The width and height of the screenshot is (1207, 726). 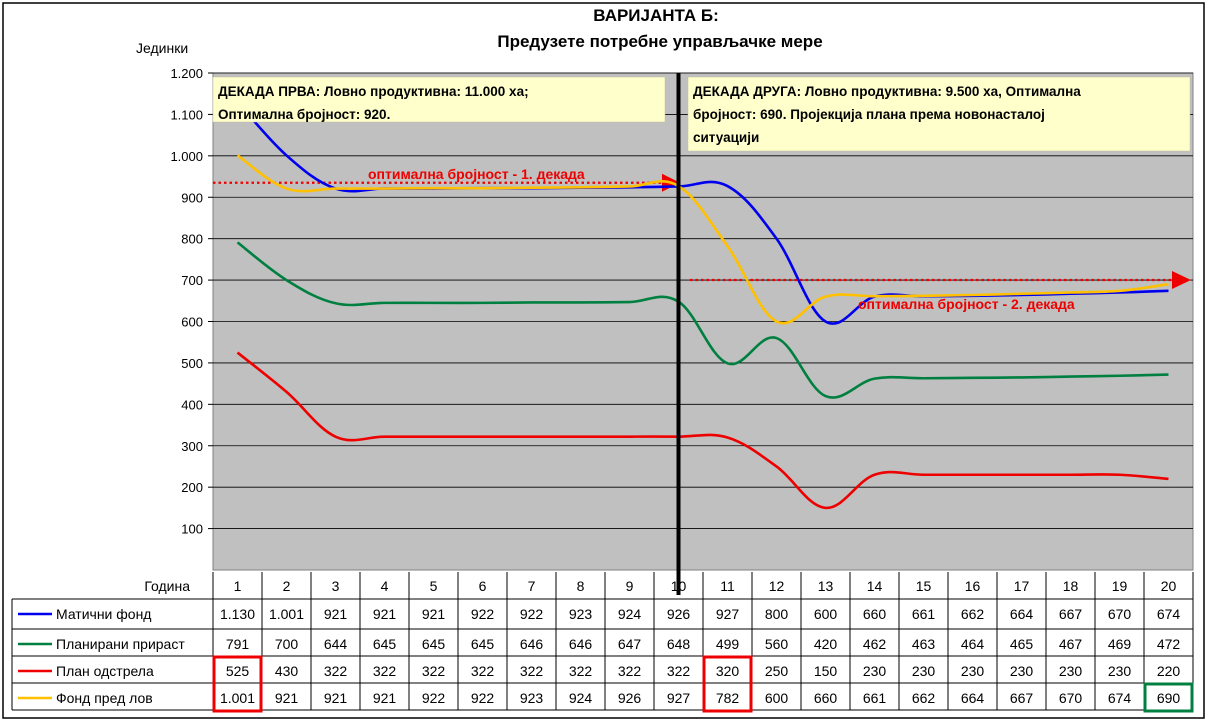 I want to click on x-tick-label: 16, so click(x=973, y=586).